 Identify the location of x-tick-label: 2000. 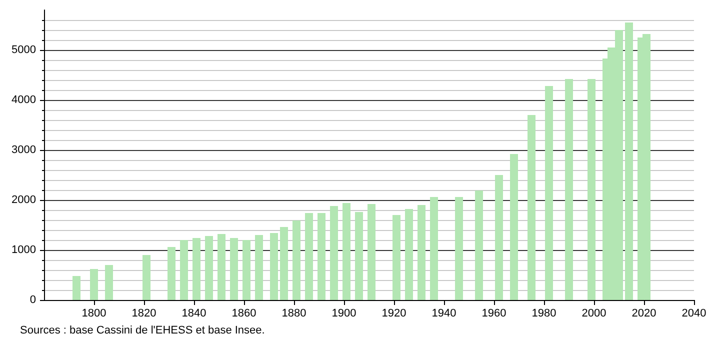
(594, 314).